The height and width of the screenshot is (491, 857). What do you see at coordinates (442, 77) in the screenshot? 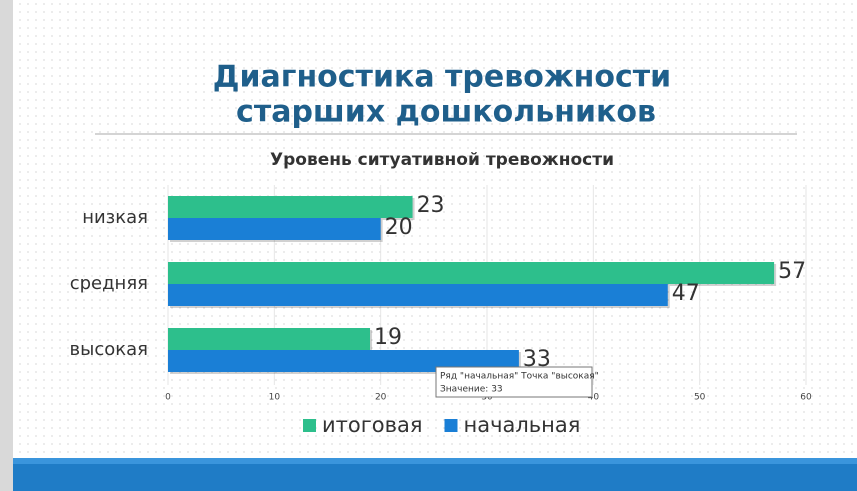
I see `title-line: Диагностика тревожности` at bounding box center [442, 77].